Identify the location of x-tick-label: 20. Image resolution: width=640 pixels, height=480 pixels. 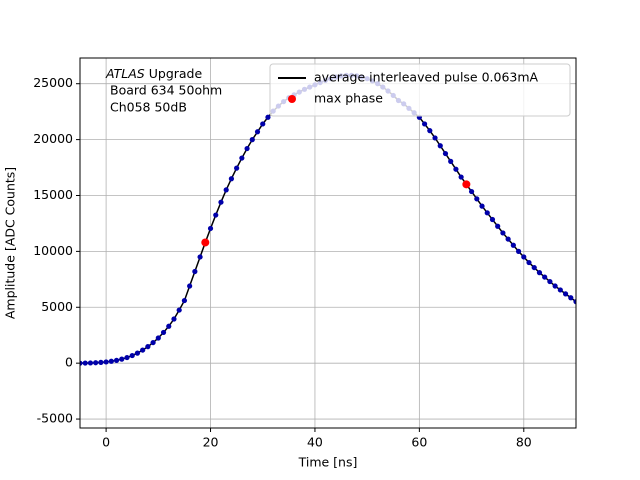
(211, 442).